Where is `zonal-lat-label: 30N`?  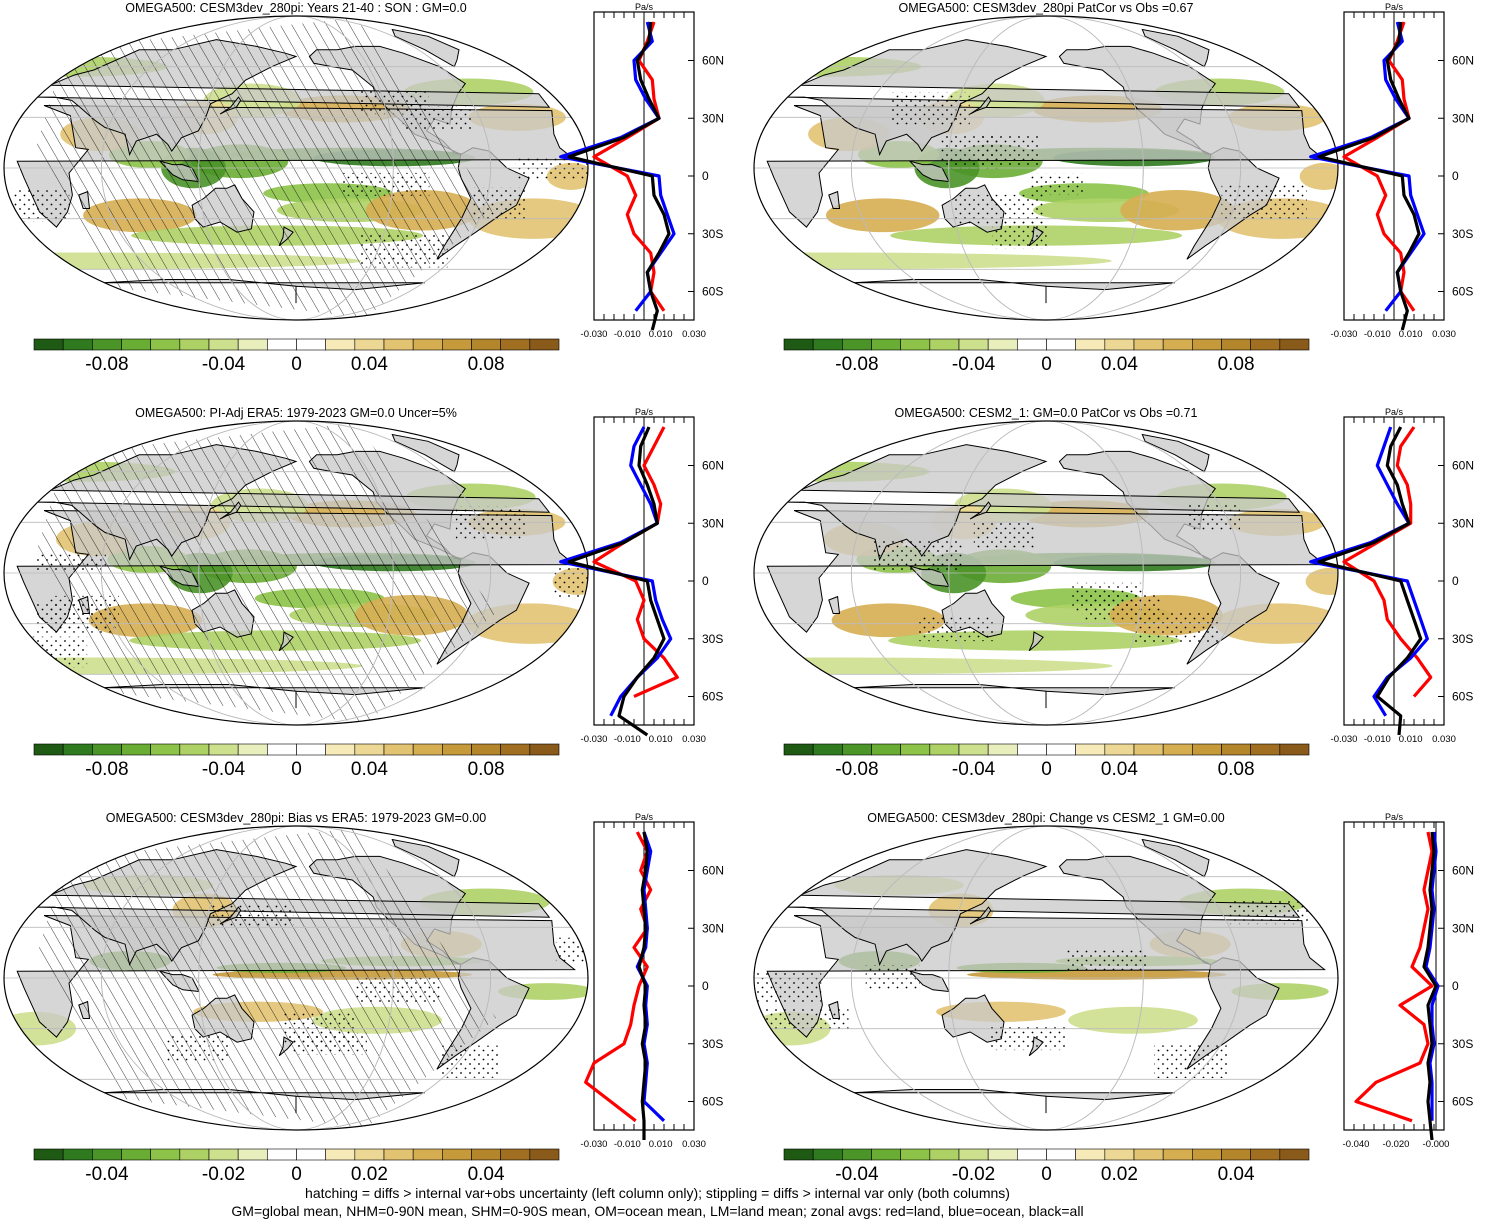 zonal-lat-label: 30N is located at coordinates (713, 928).